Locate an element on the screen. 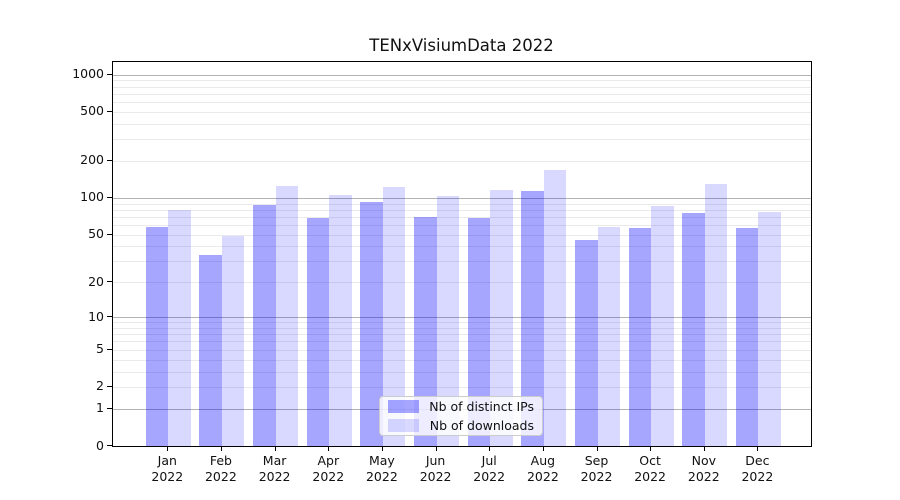 The image size is (900, 500). bar-downloads-nov is located at coordinates (716, 314).